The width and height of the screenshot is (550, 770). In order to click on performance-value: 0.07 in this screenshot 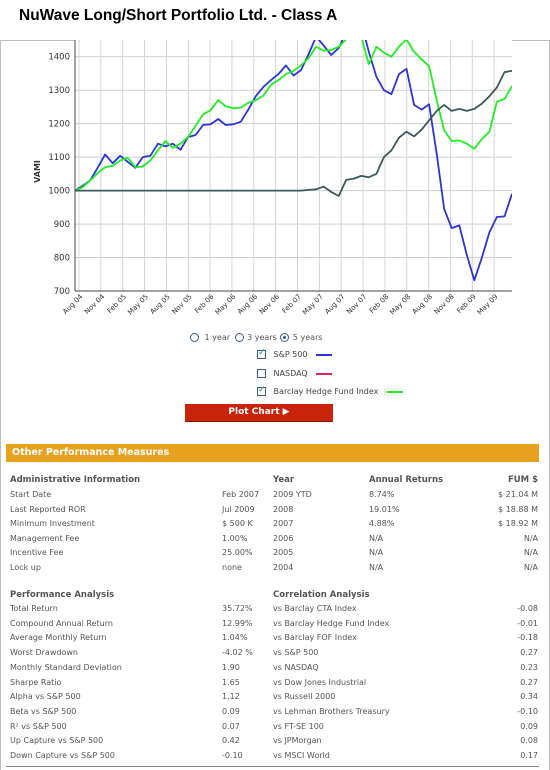, I will do `click(231, 726)`.